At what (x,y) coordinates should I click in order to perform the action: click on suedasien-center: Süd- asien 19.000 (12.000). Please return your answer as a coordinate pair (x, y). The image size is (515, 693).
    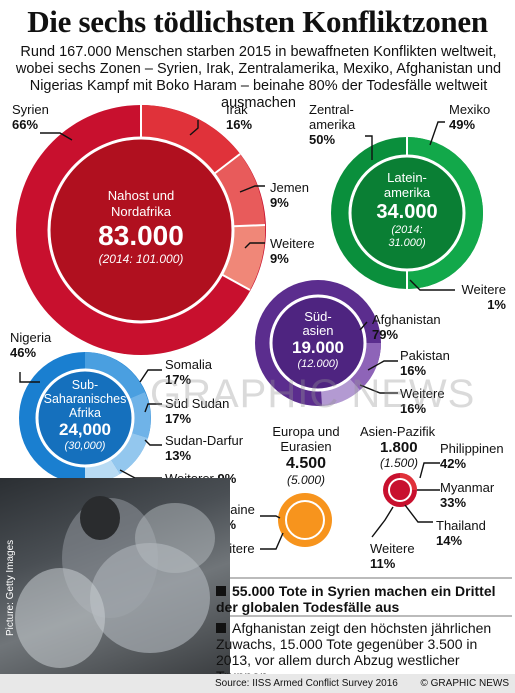
    Looking at the image, I should click on (318, 340).